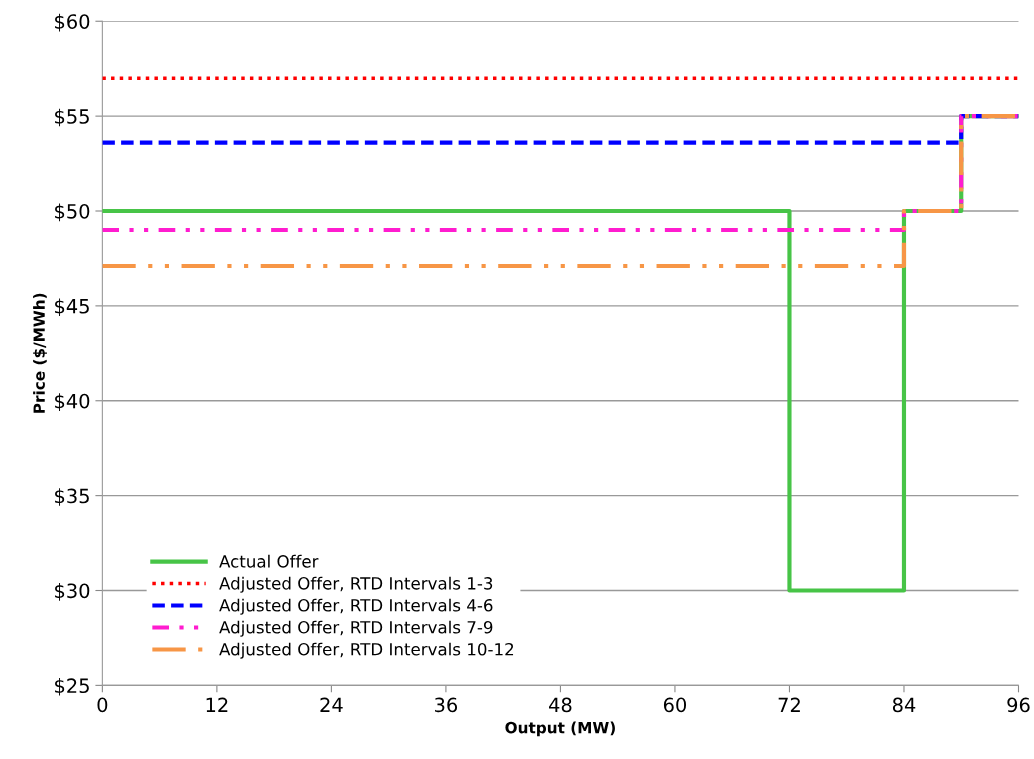  Describe the element at coordinates (904, 705) in the screenshot. I see `x-tick-label: 84` at that location.